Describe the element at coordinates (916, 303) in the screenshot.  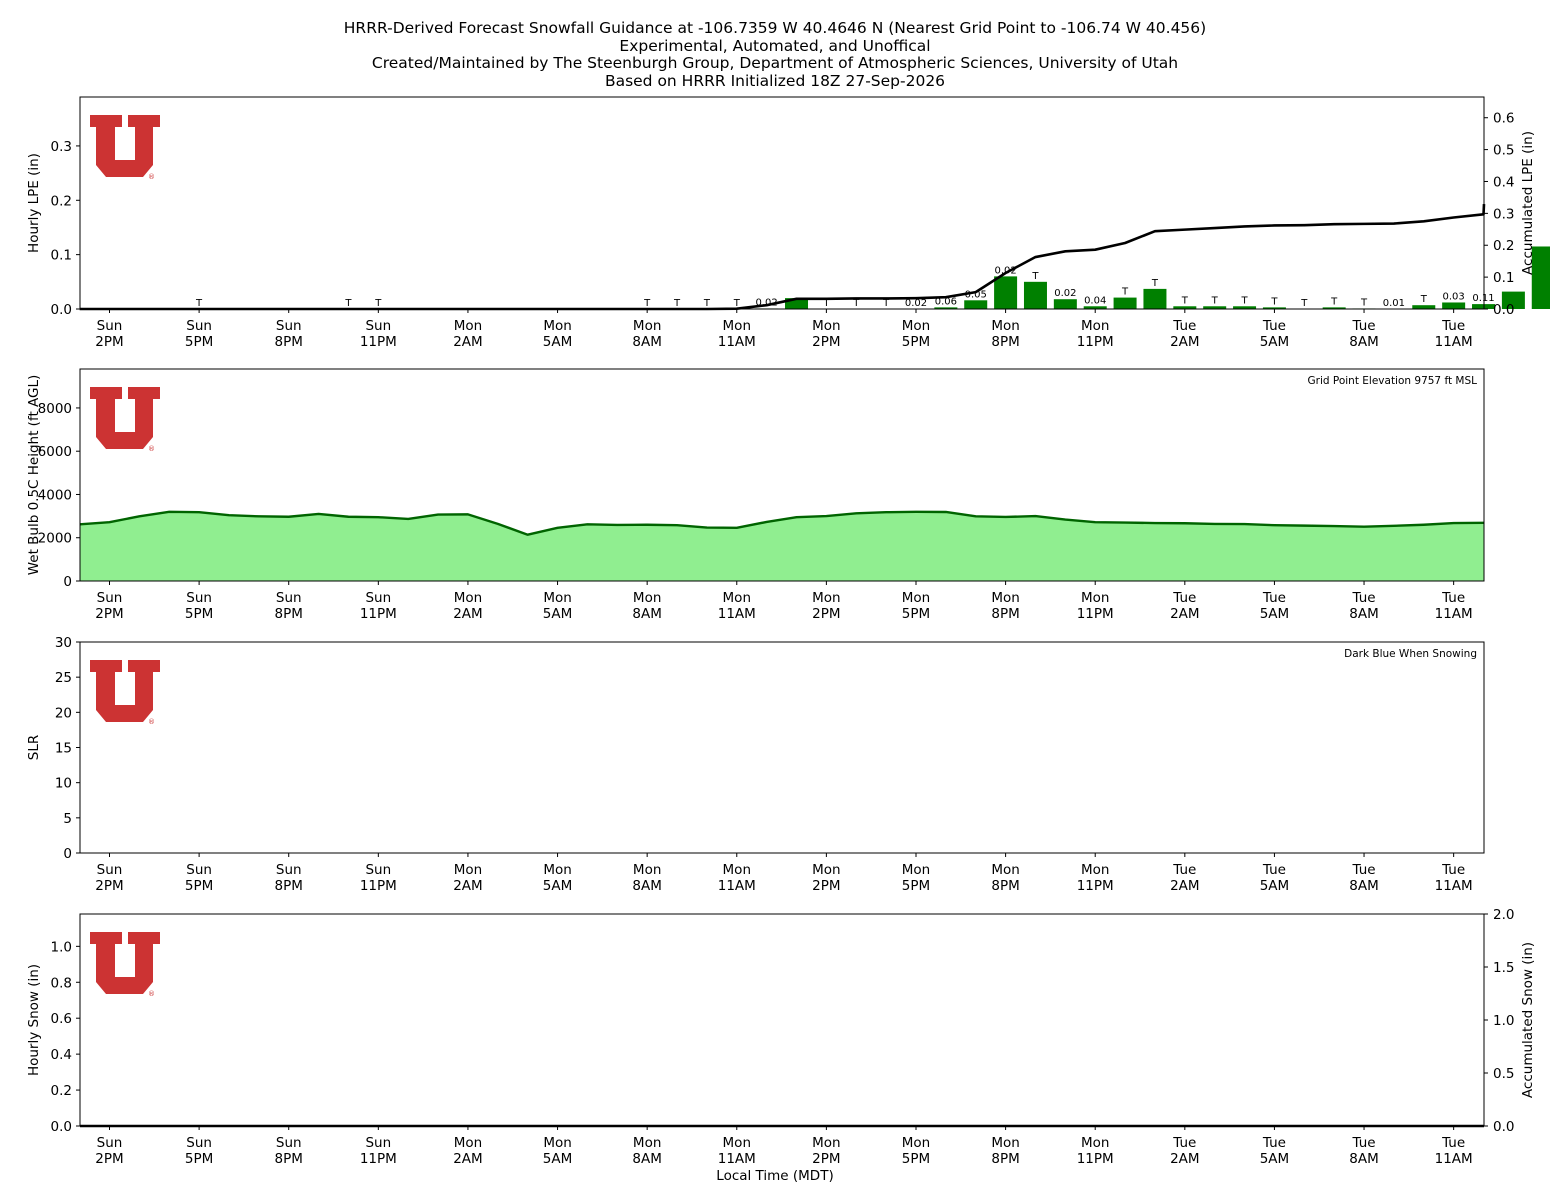
I see `lpe-bar-label: 0.02` at that location.